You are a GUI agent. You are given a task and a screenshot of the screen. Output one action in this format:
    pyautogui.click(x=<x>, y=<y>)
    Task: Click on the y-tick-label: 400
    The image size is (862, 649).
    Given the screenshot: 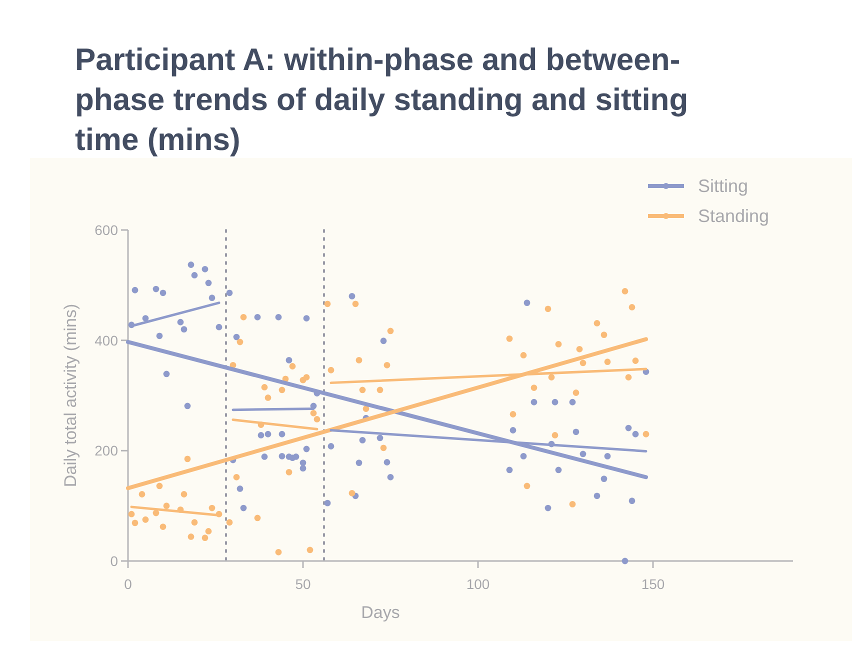 What is the action you would take?
    pyautogui.click(x=106, y=340)
    